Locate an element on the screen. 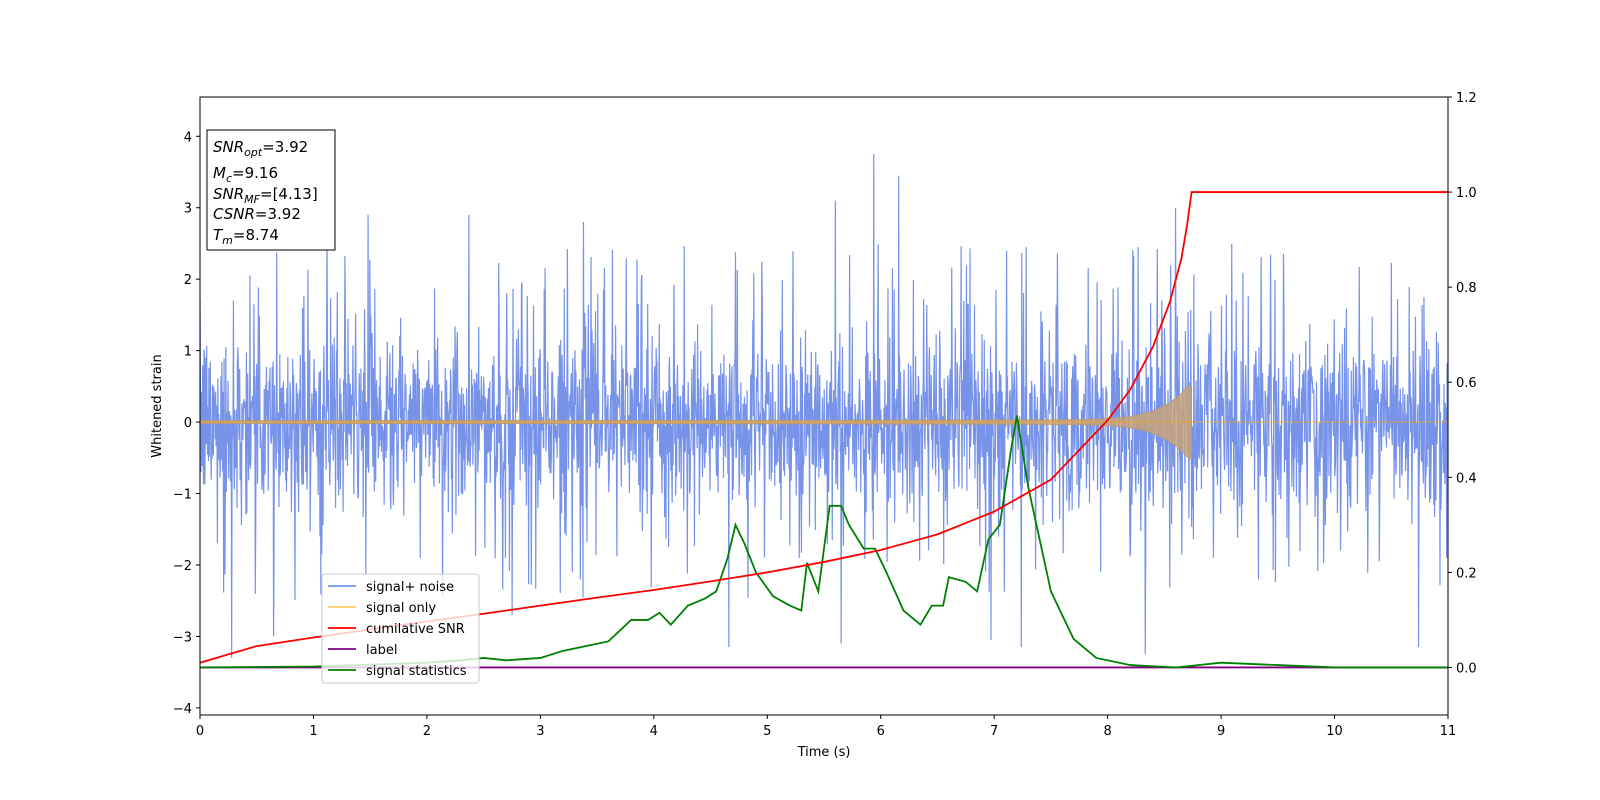 The width and height of the screenshot is (1600, 800). info-line: CSNR=3.92 is located at coordinates (257, 214).